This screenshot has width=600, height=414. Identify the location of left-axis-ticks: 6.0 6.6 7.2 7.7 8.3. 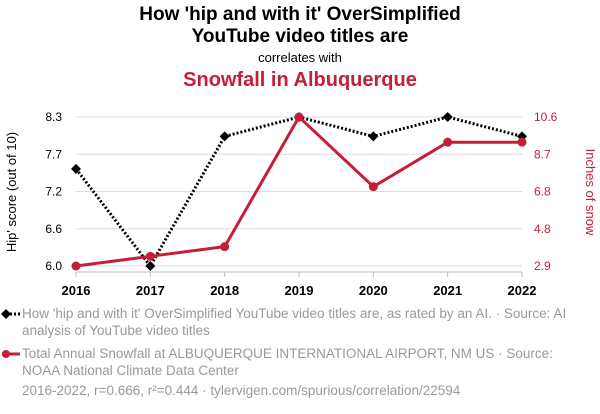
(53, 191).